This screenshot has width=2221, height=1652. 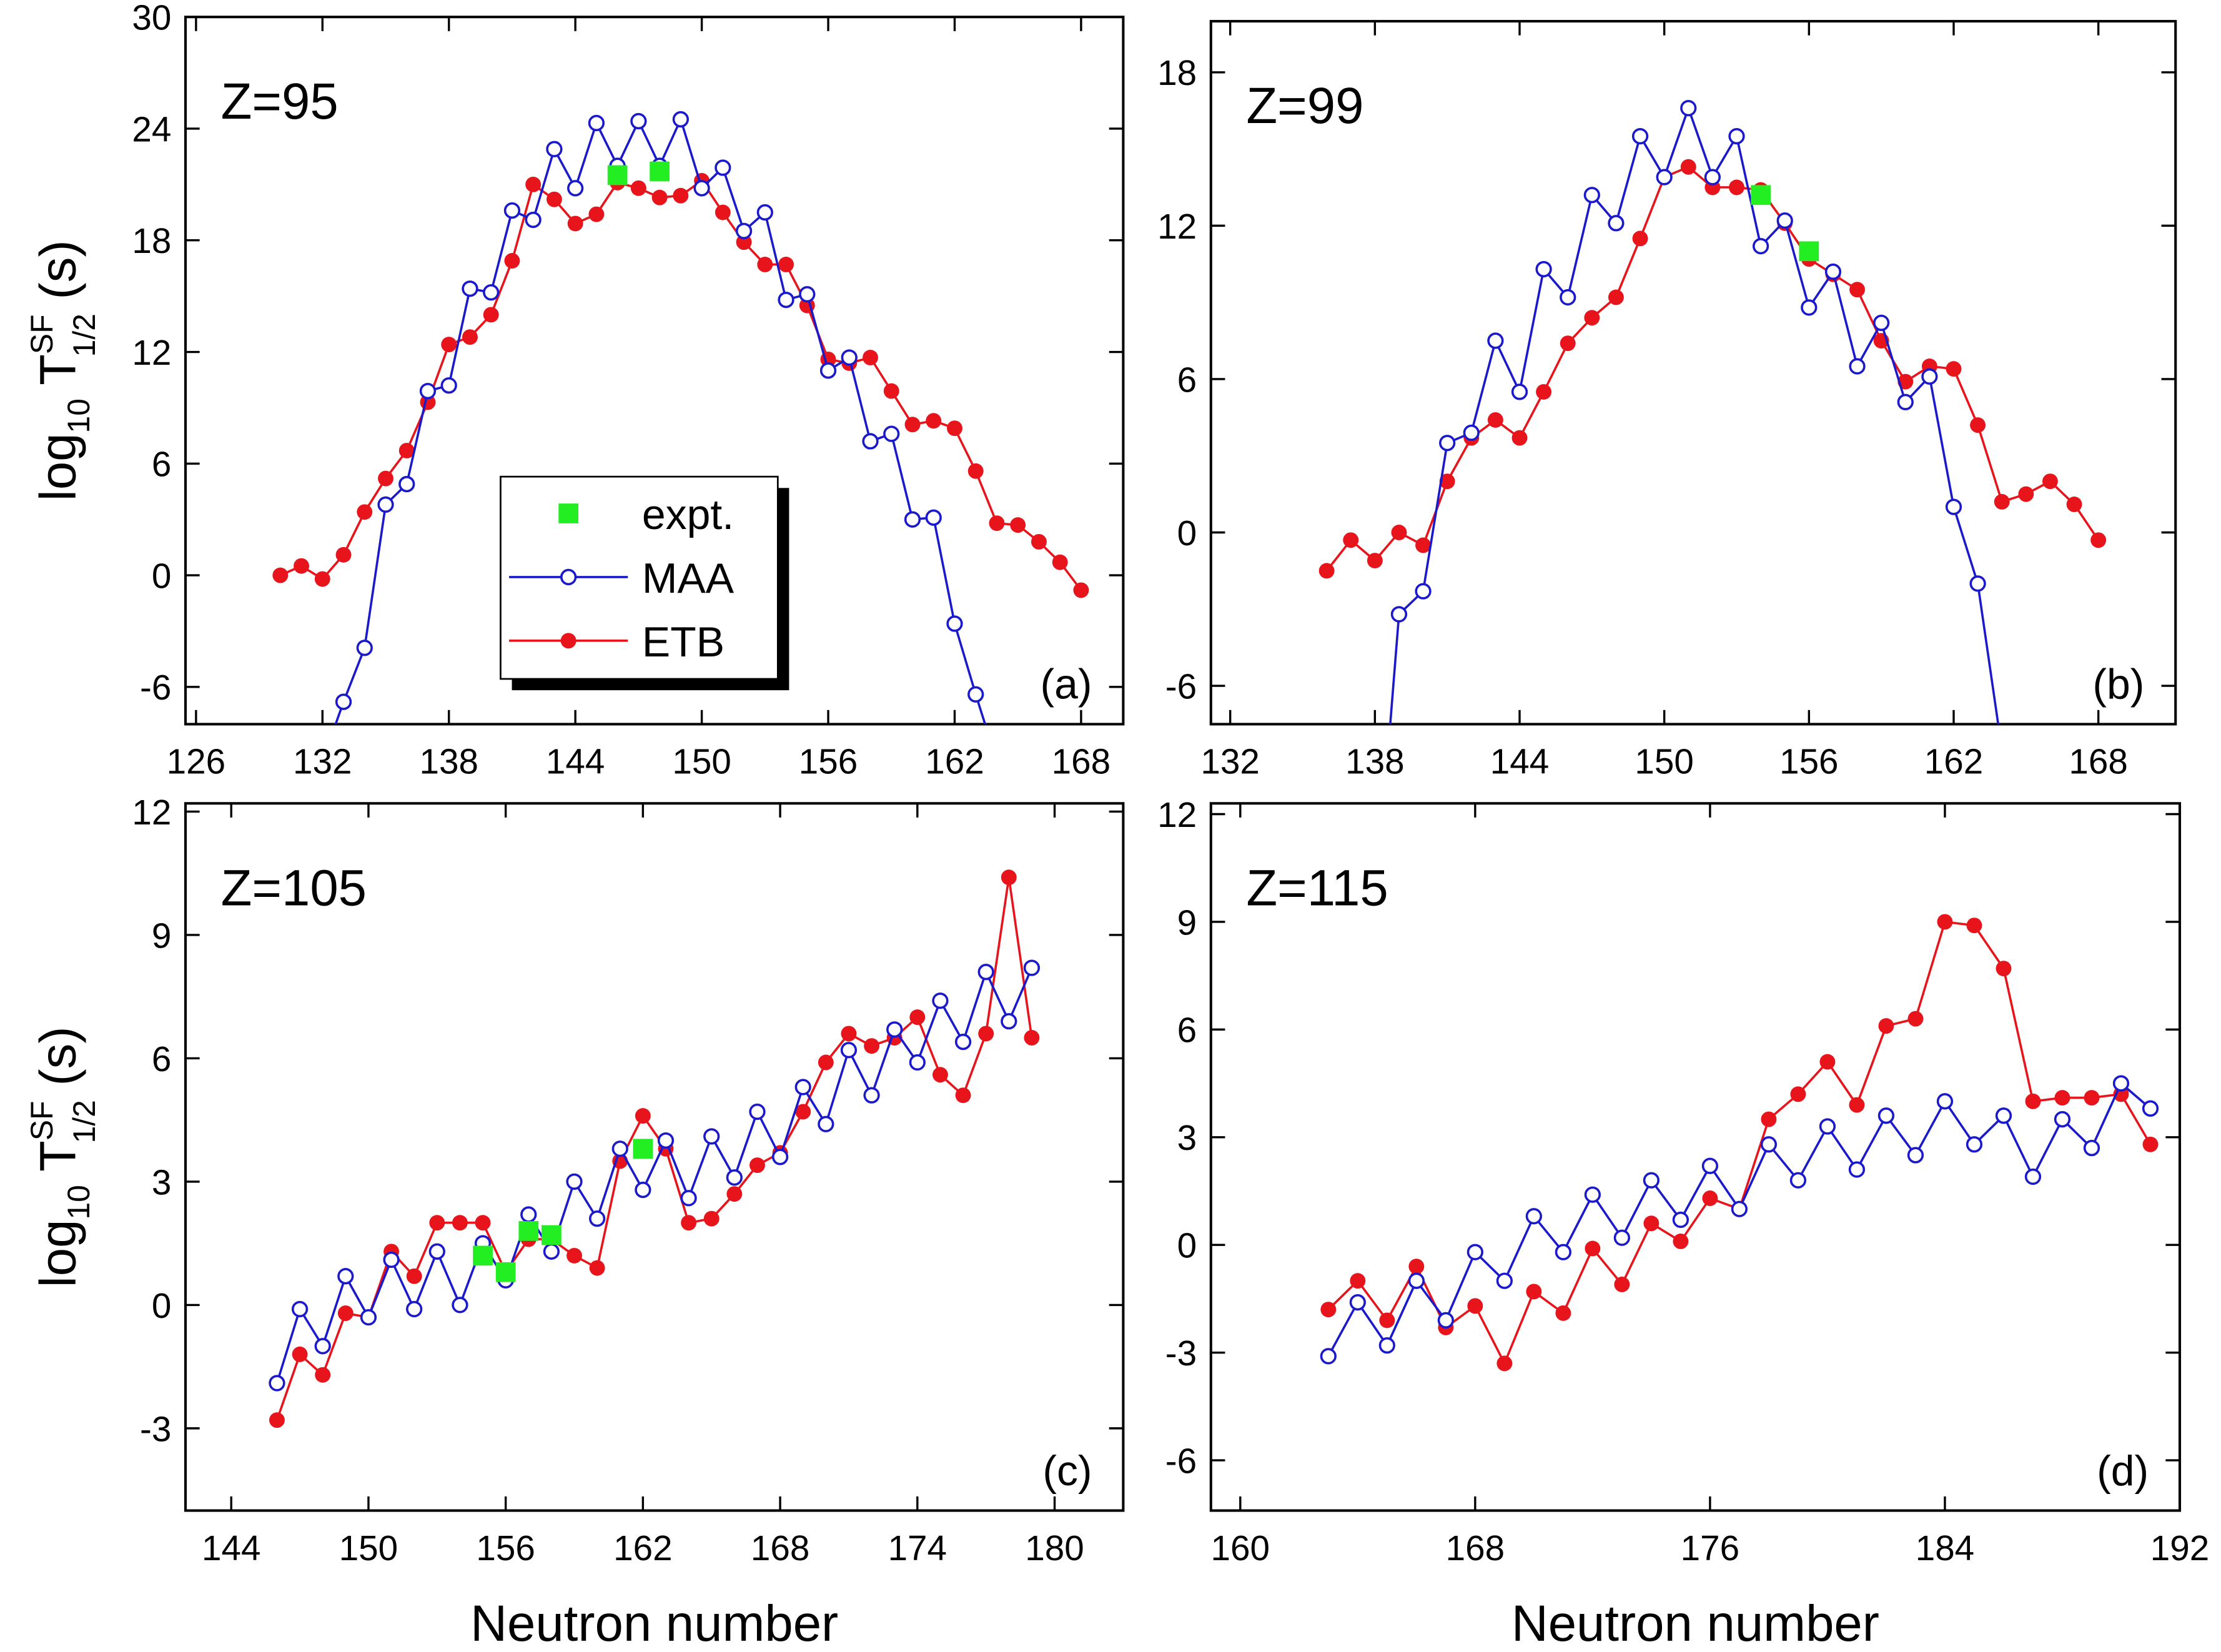 What do you see at coordinates (63, 370) in the screenshot?
I see `y-axis-label: log10 TSF 1/2 (s)` at bounding box center [63, 370].